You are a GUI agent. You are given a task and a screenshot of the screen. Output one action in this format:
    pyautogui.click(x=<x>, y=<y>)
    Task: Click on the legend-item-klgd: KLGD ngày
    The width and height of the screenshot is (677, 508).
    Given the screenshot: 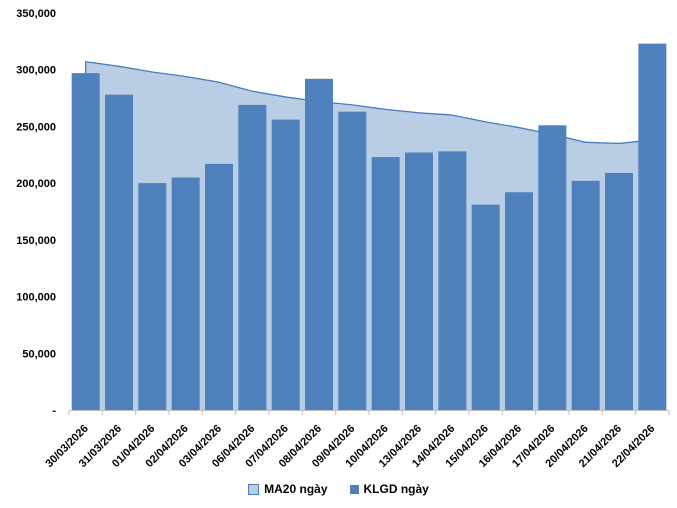 What is the action you would take?
    pyautogui.click(x=389, y=489)
    